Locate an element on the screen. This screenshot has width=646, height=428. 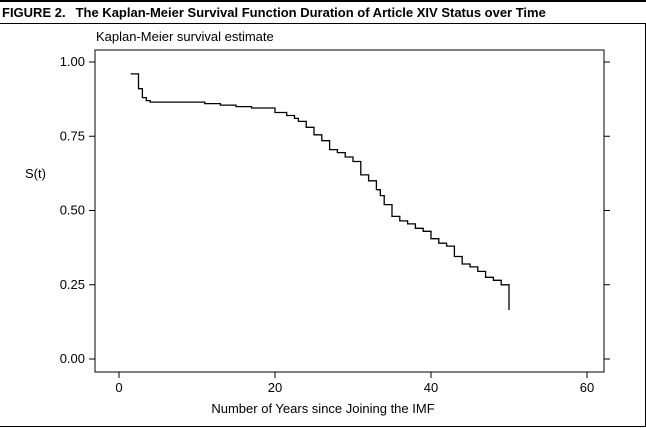
y-axis-label: S(t) is located at coordinates (35, 173).